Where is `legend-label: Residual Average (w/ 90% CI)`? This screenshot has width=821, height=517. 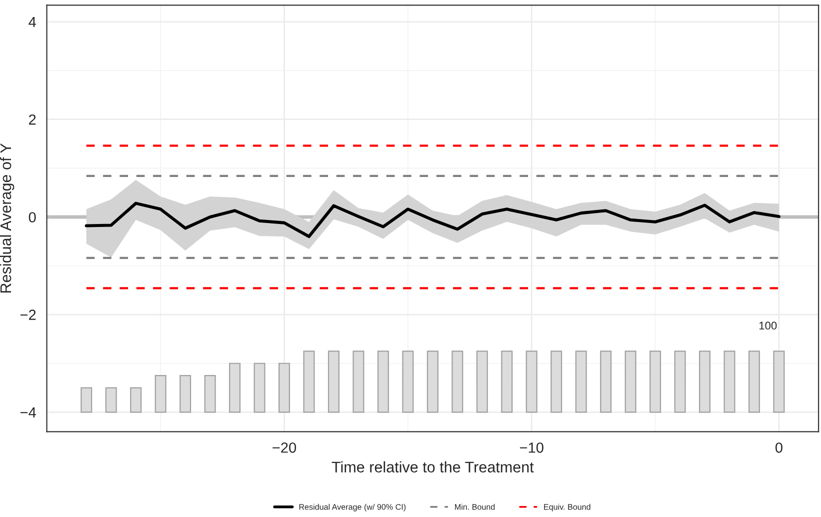
legend-label: Residual Average (w/ 90% CI) is located at coordinates (352, 508).